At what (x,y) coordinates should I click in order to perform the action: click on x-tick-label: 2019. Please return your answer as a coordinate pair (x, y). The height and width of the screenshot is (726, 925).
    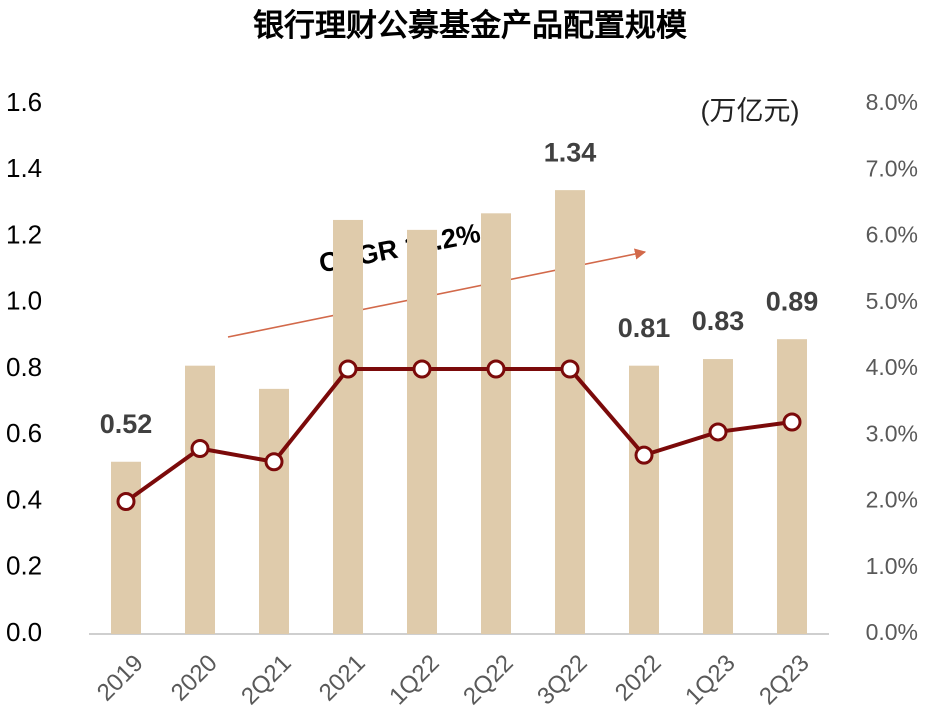
    Looking at the image, I should click on (120, 678).